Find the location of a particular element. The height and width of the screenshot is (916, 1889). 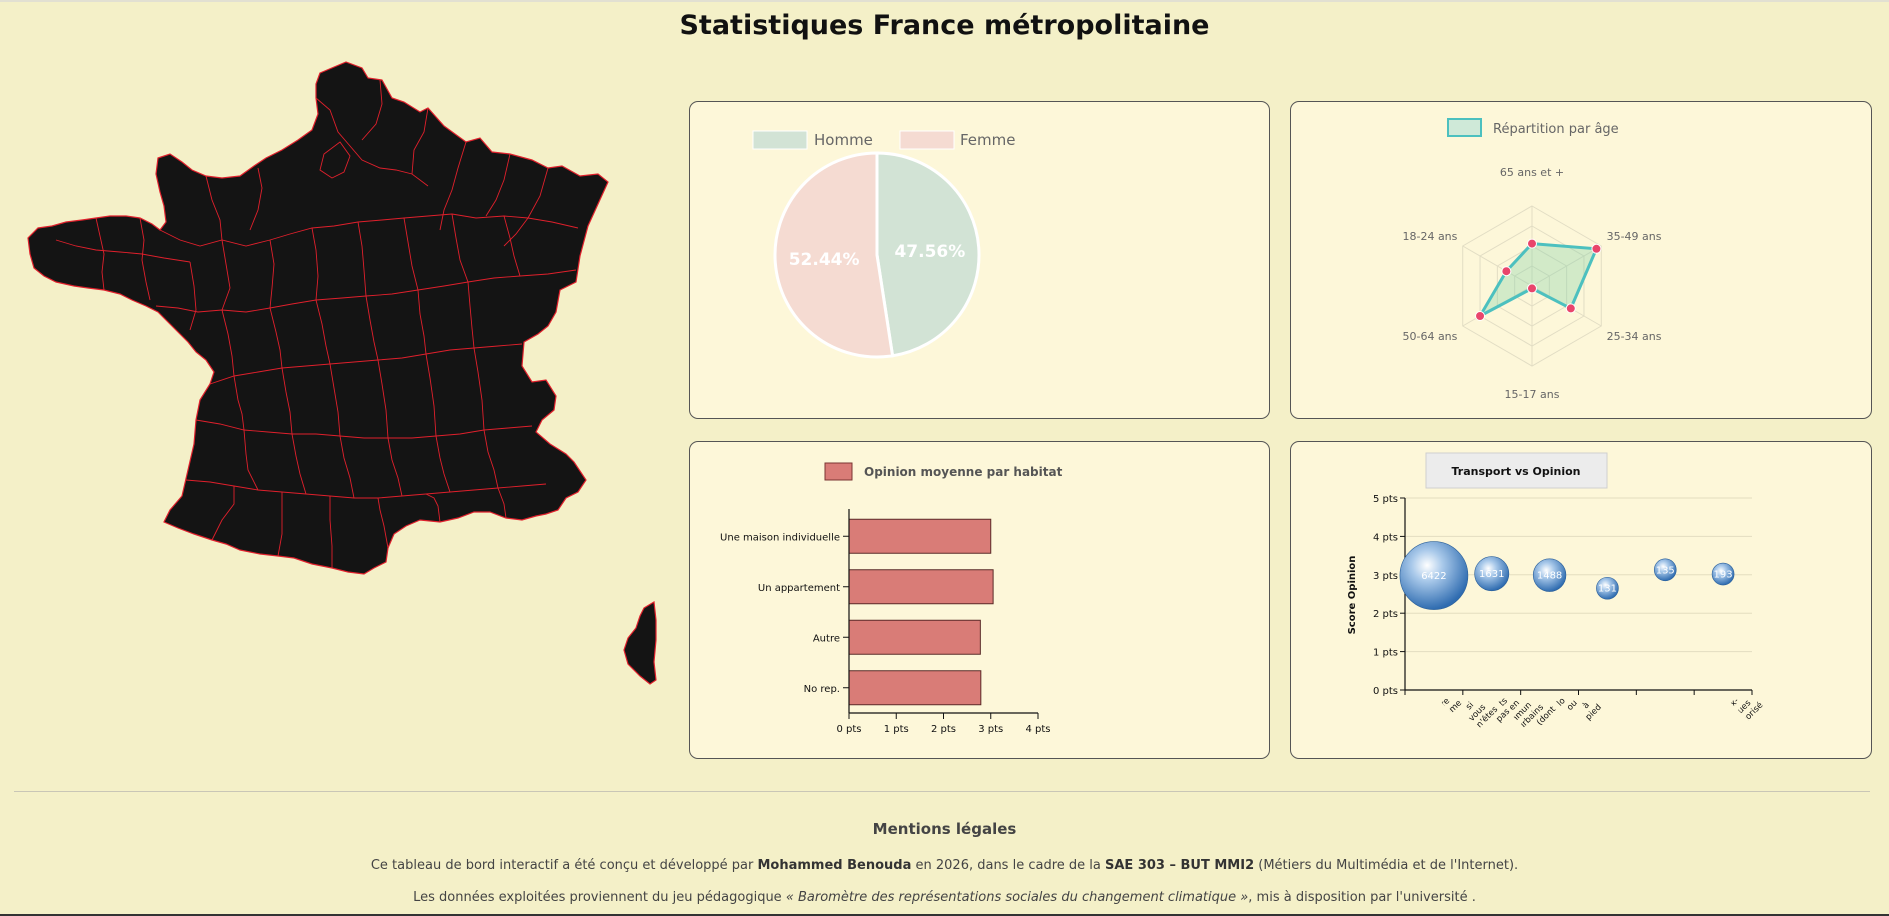

bubble-size-label: 1488 is located at coordinates (1549, 576).